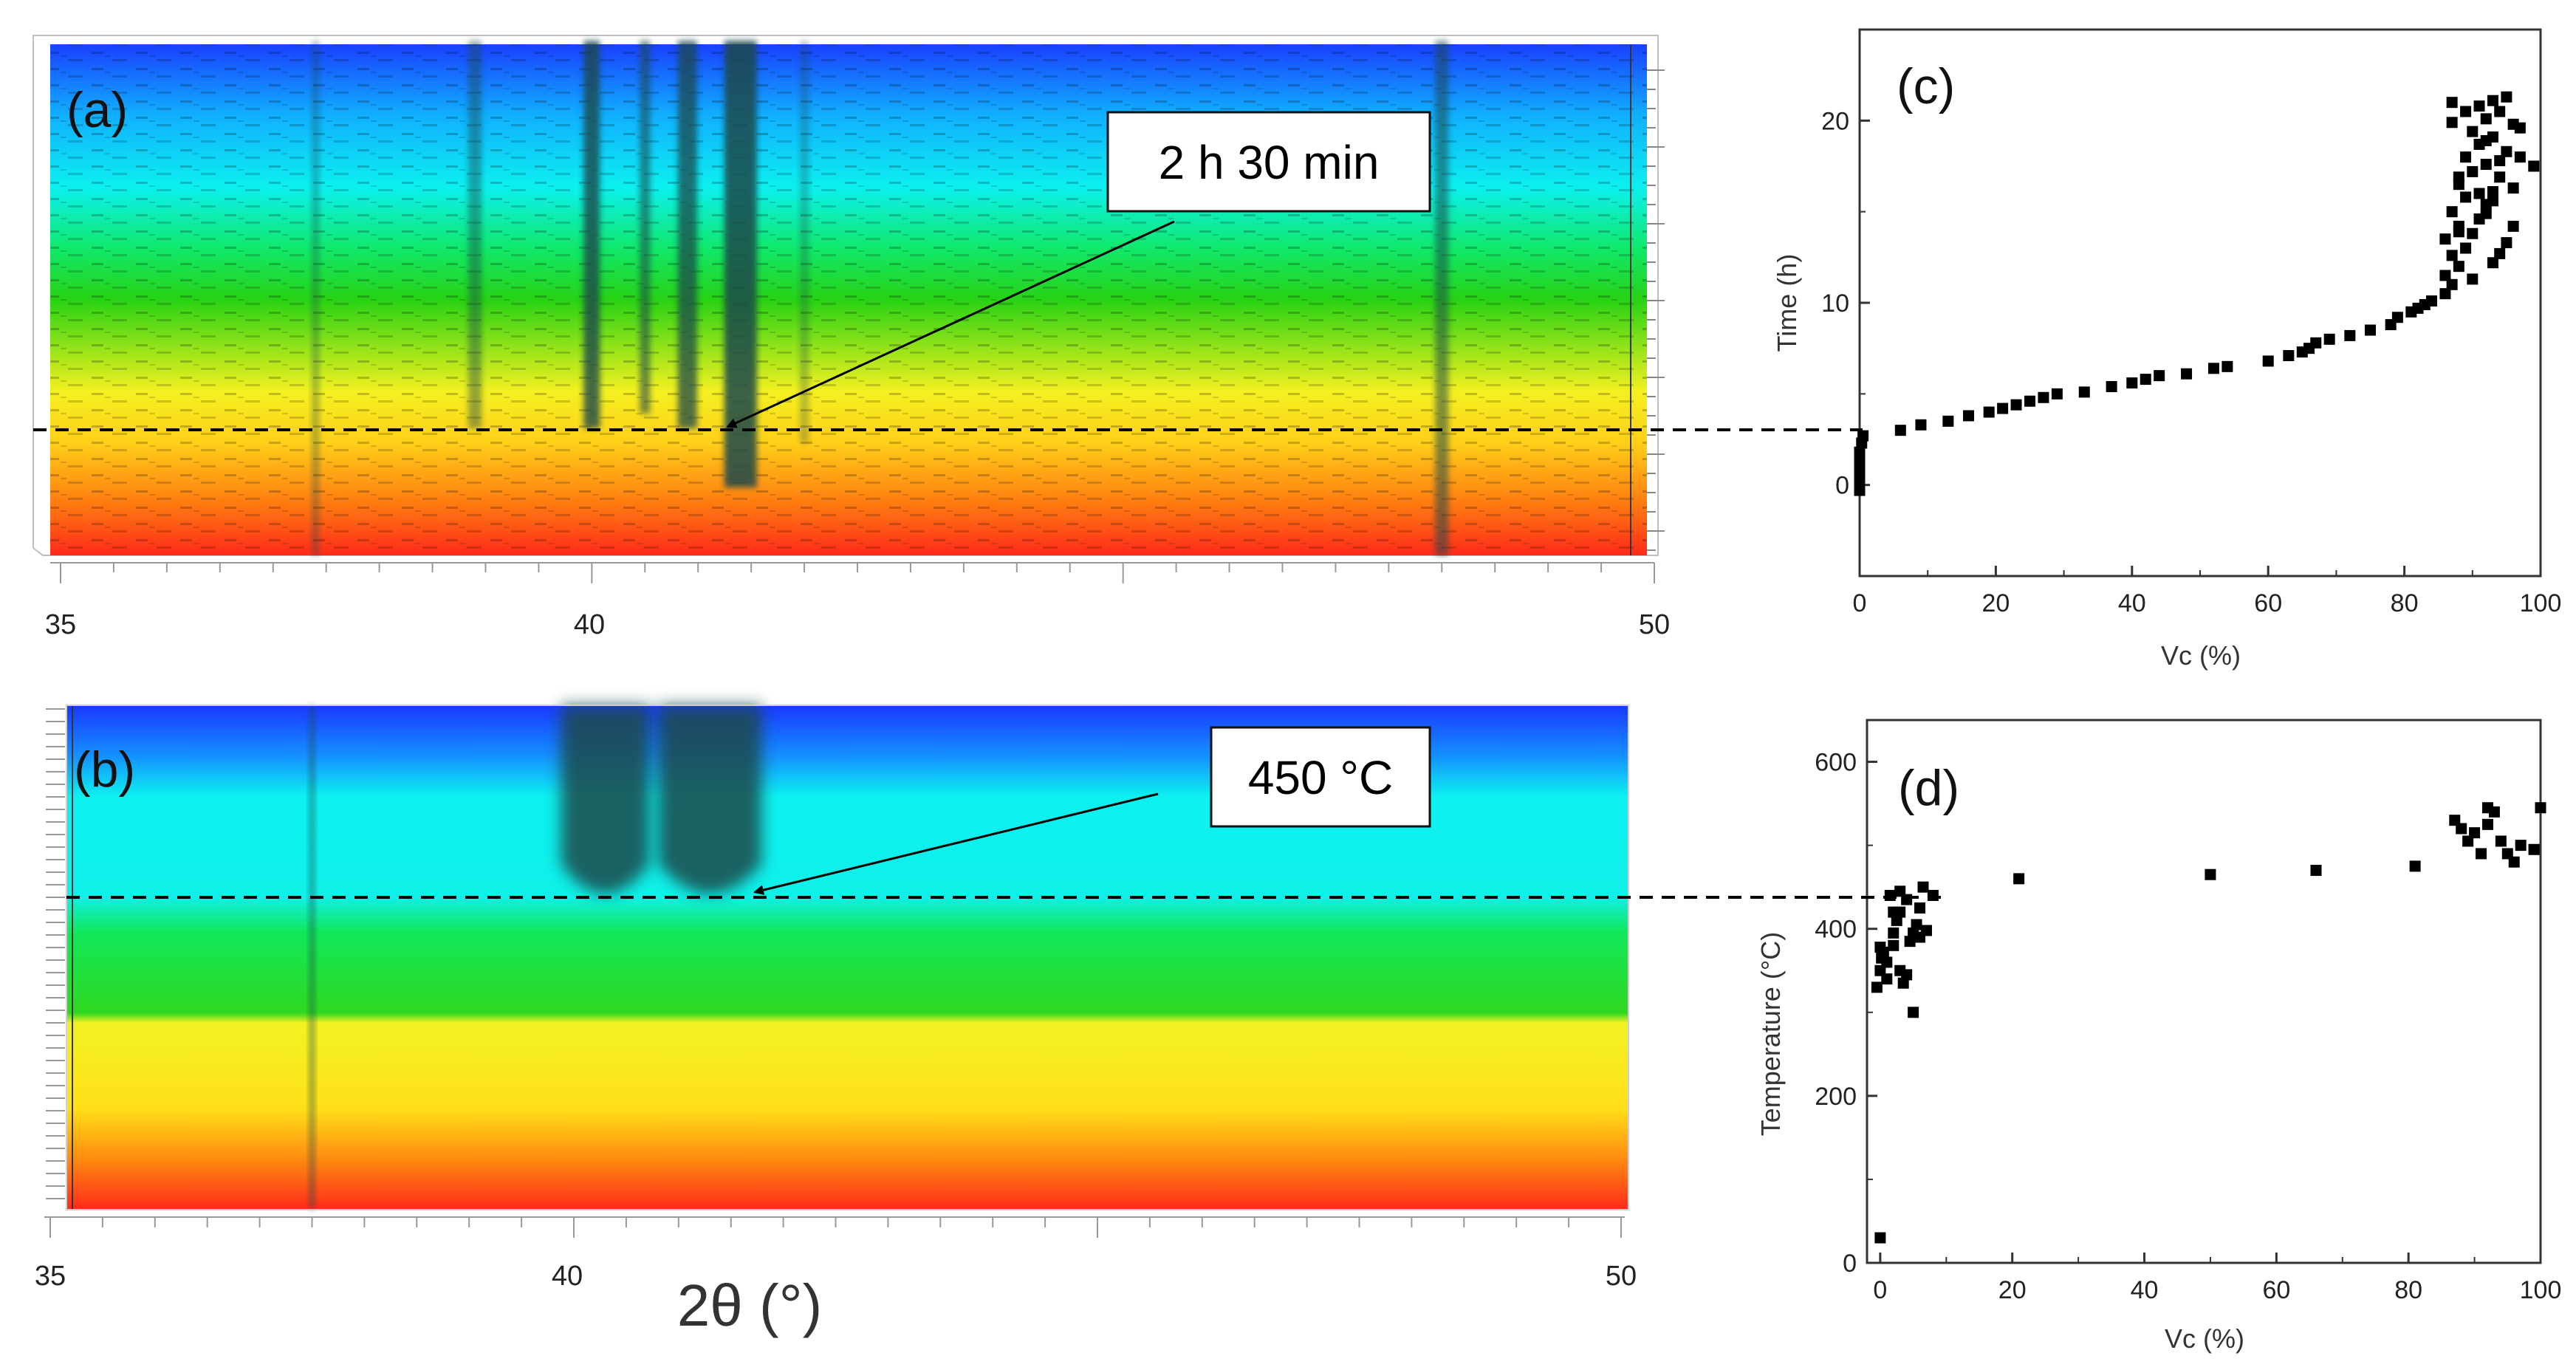 Image resolution: width=2576 pixels, height=1367 pixels. What do you see at coordinates (2145, 1290) in the screenshot?
I see `panel-d-x-tick-label: 40` at bounding box center [2145, 1290].